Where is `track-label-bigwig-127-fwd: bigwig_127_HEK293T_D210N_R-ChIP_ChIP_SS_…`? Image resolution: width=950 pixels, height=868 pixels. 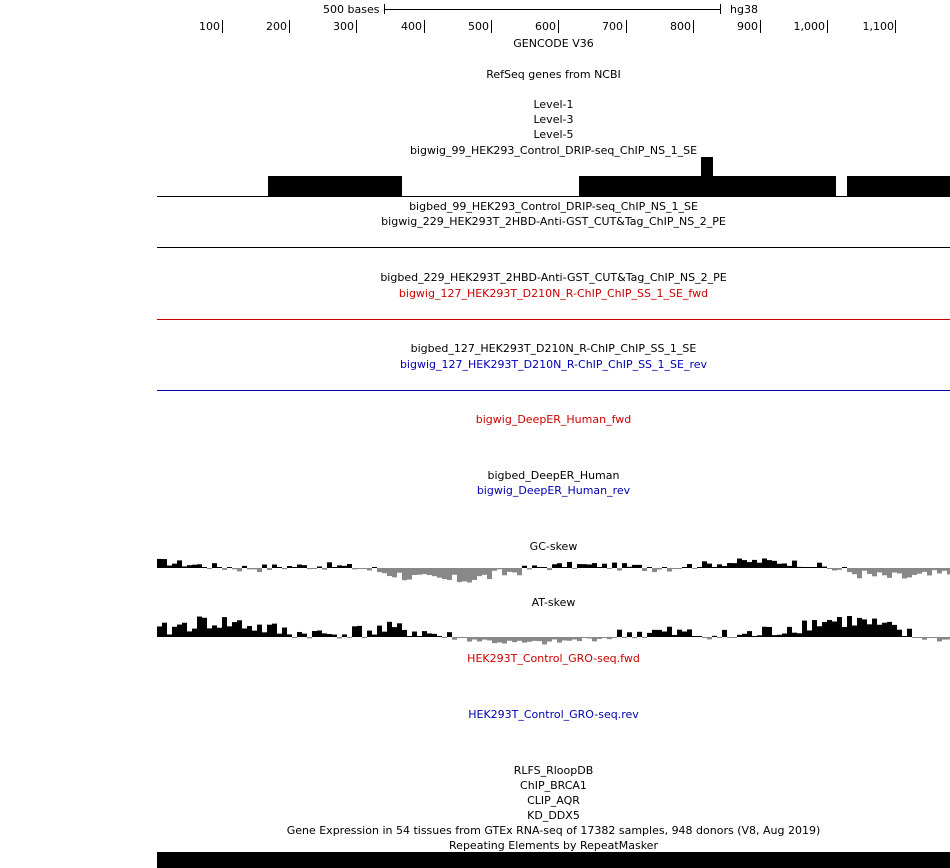
track-label-bigwig-127-fwd: bigwig_127_HEK293T_D210N_R-ChIP_ChIP_SS_… is located at coordinates (553, 293).